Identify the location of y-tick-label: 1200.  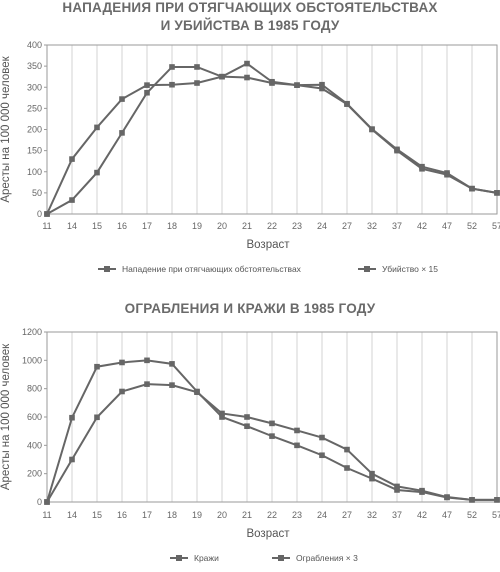
(32, 332).